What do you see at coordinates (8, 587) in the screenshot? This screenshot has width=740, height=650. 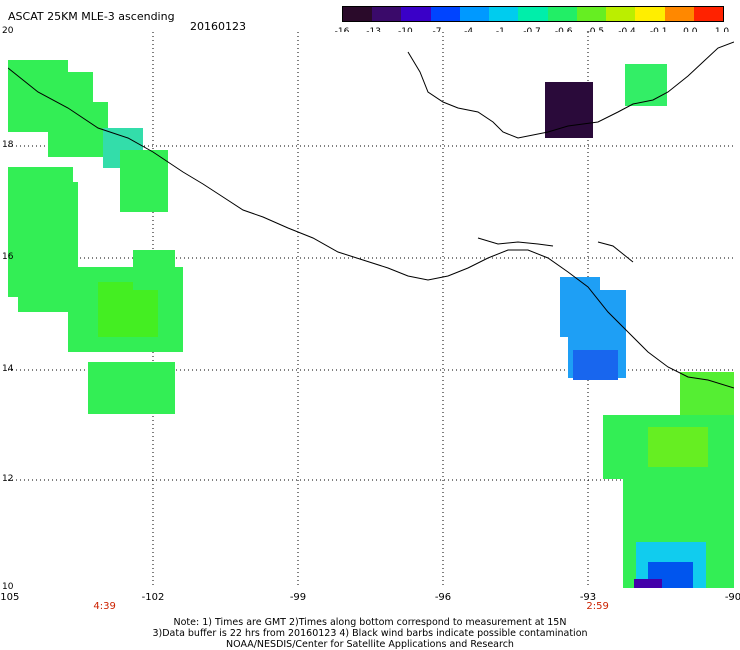 I see `latitude-label: 10` at bounding box center [8, 587].